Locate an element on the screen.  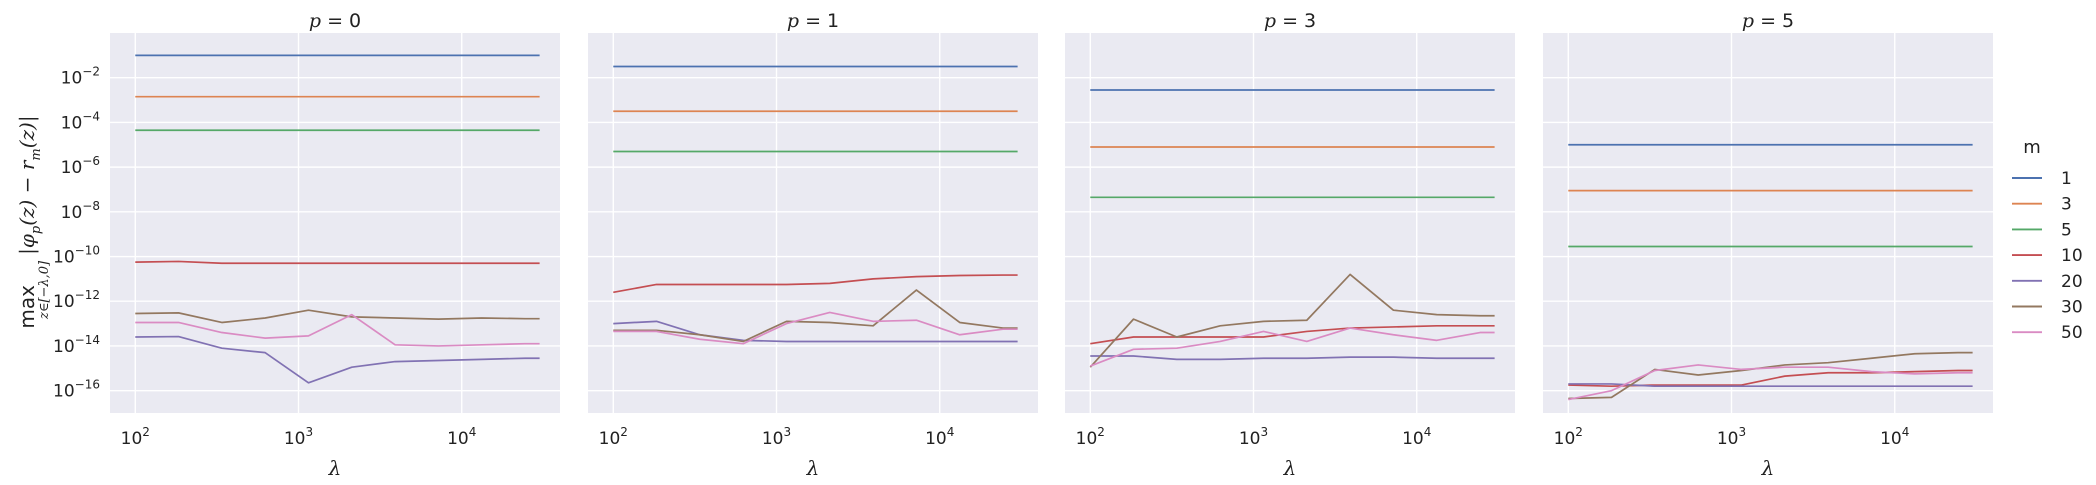
panel-title: p = 3 is located at coordinates (1290, 21).